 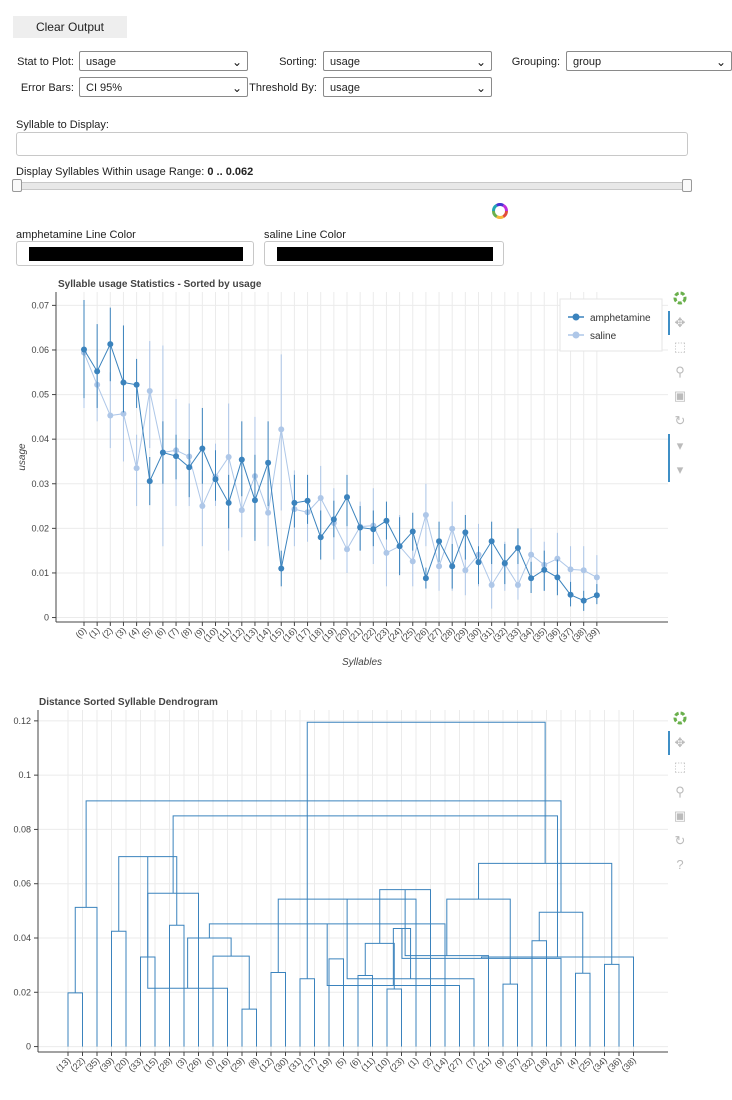 I want to click on threshold-by-value: usage, so click(x=345, y=88).